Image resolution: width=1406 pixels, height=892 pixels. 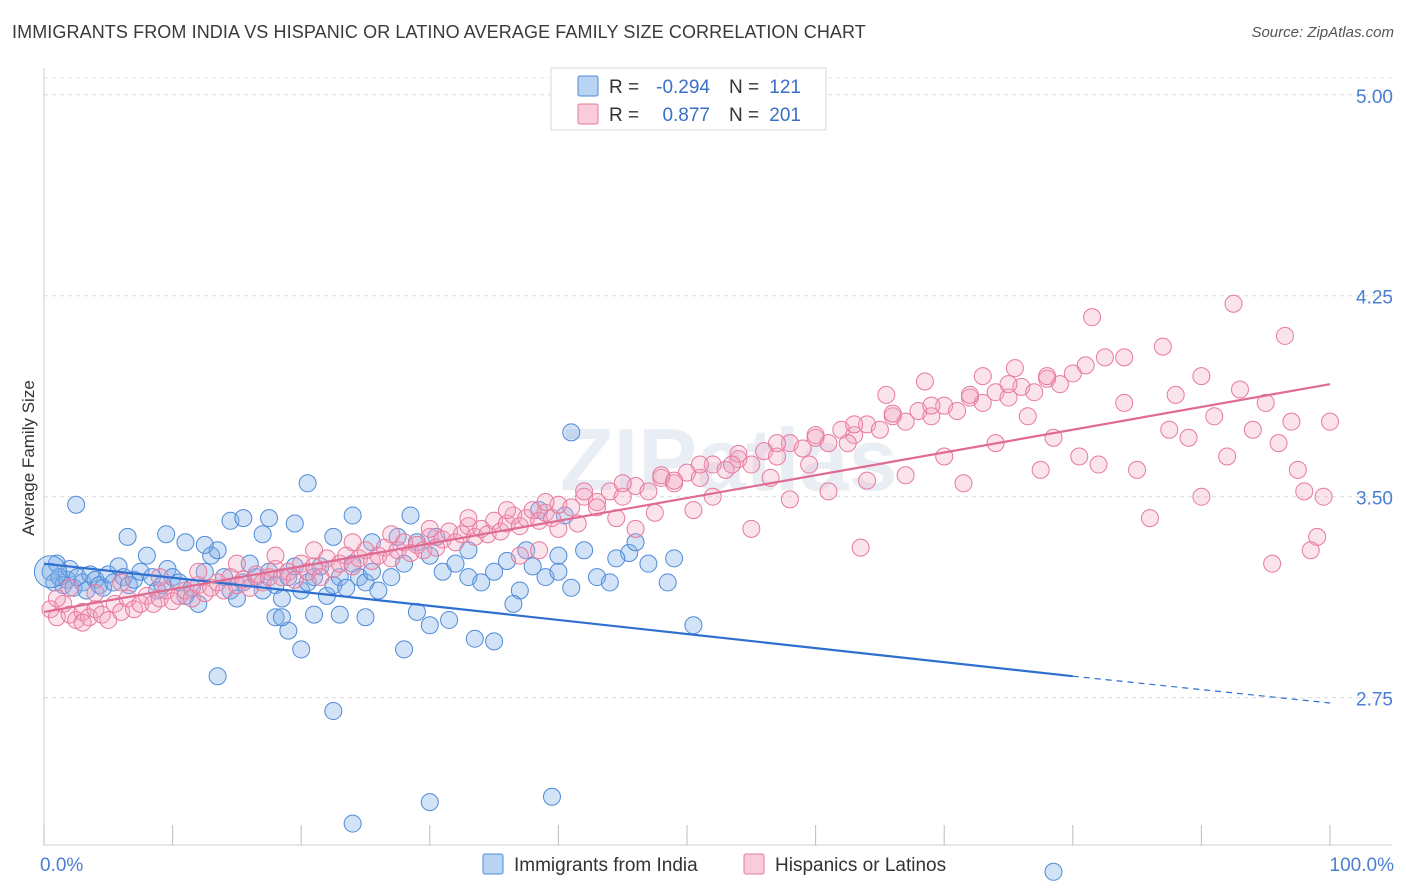 What do you see at coordinates (686, 115) in the screenshot?
I see `legend-r-value-hispanic: 0.877` at bounding box center [686, 115].